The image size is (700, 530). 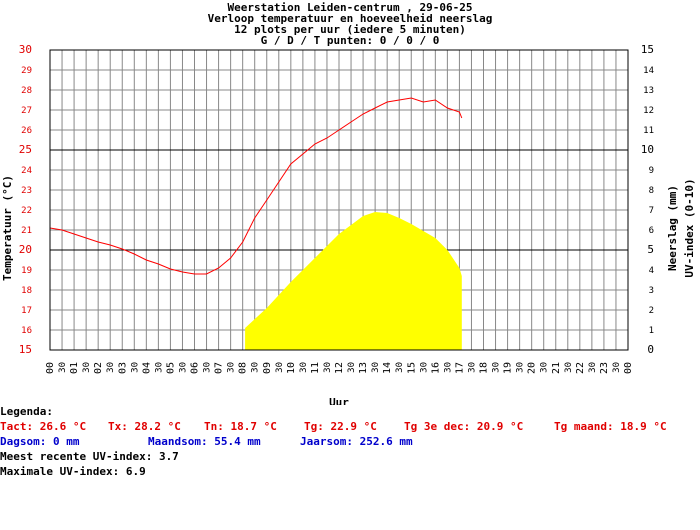 I want to click on x-tick-label-hour: 09, so click(x=267, y=368).